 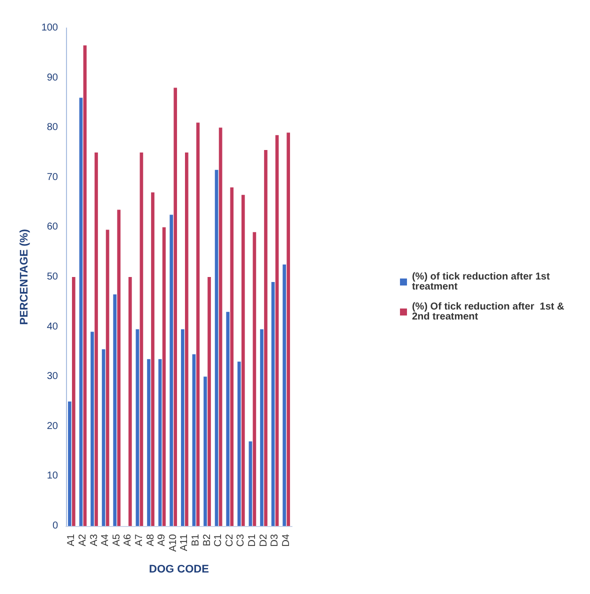 I want to click on y-tick-label: 20, so click(x=52, y=426).